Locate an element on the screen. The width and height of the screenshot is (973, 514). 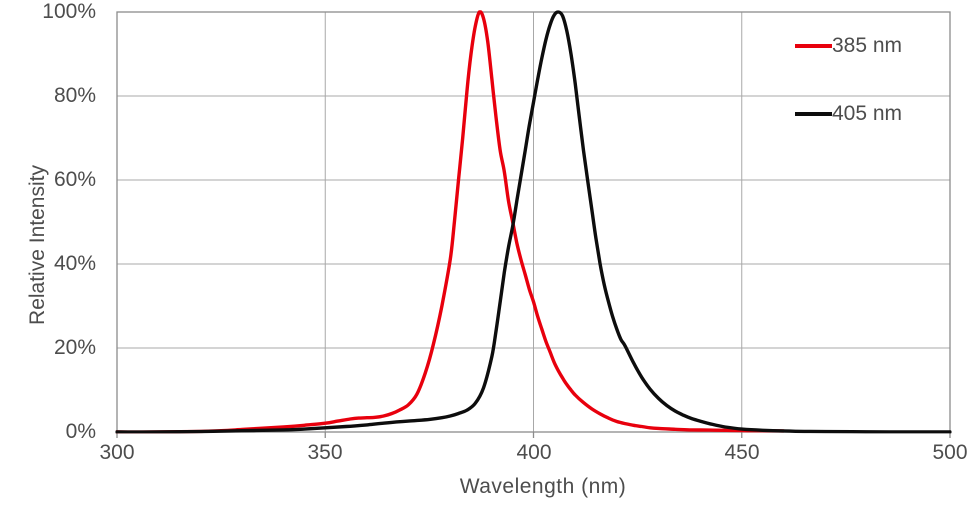
x-axis-title: Wavelength (nm) is located at coordinates (543, 486).